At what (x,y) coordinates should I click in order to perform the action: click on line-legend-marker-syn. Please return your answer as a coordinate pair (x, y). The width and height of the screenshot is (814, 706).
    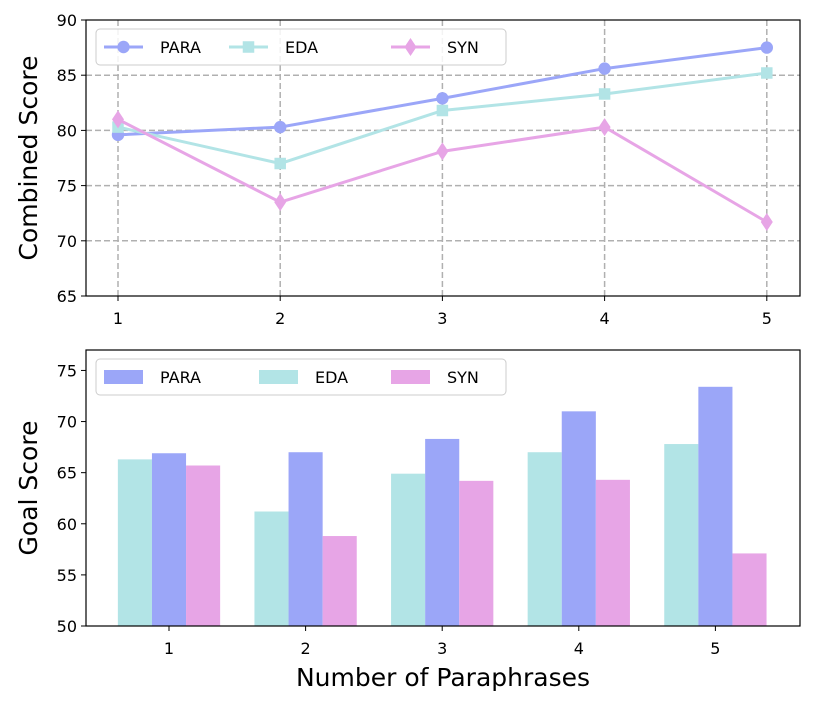
    Looking at the image, I should click on (410, 47).